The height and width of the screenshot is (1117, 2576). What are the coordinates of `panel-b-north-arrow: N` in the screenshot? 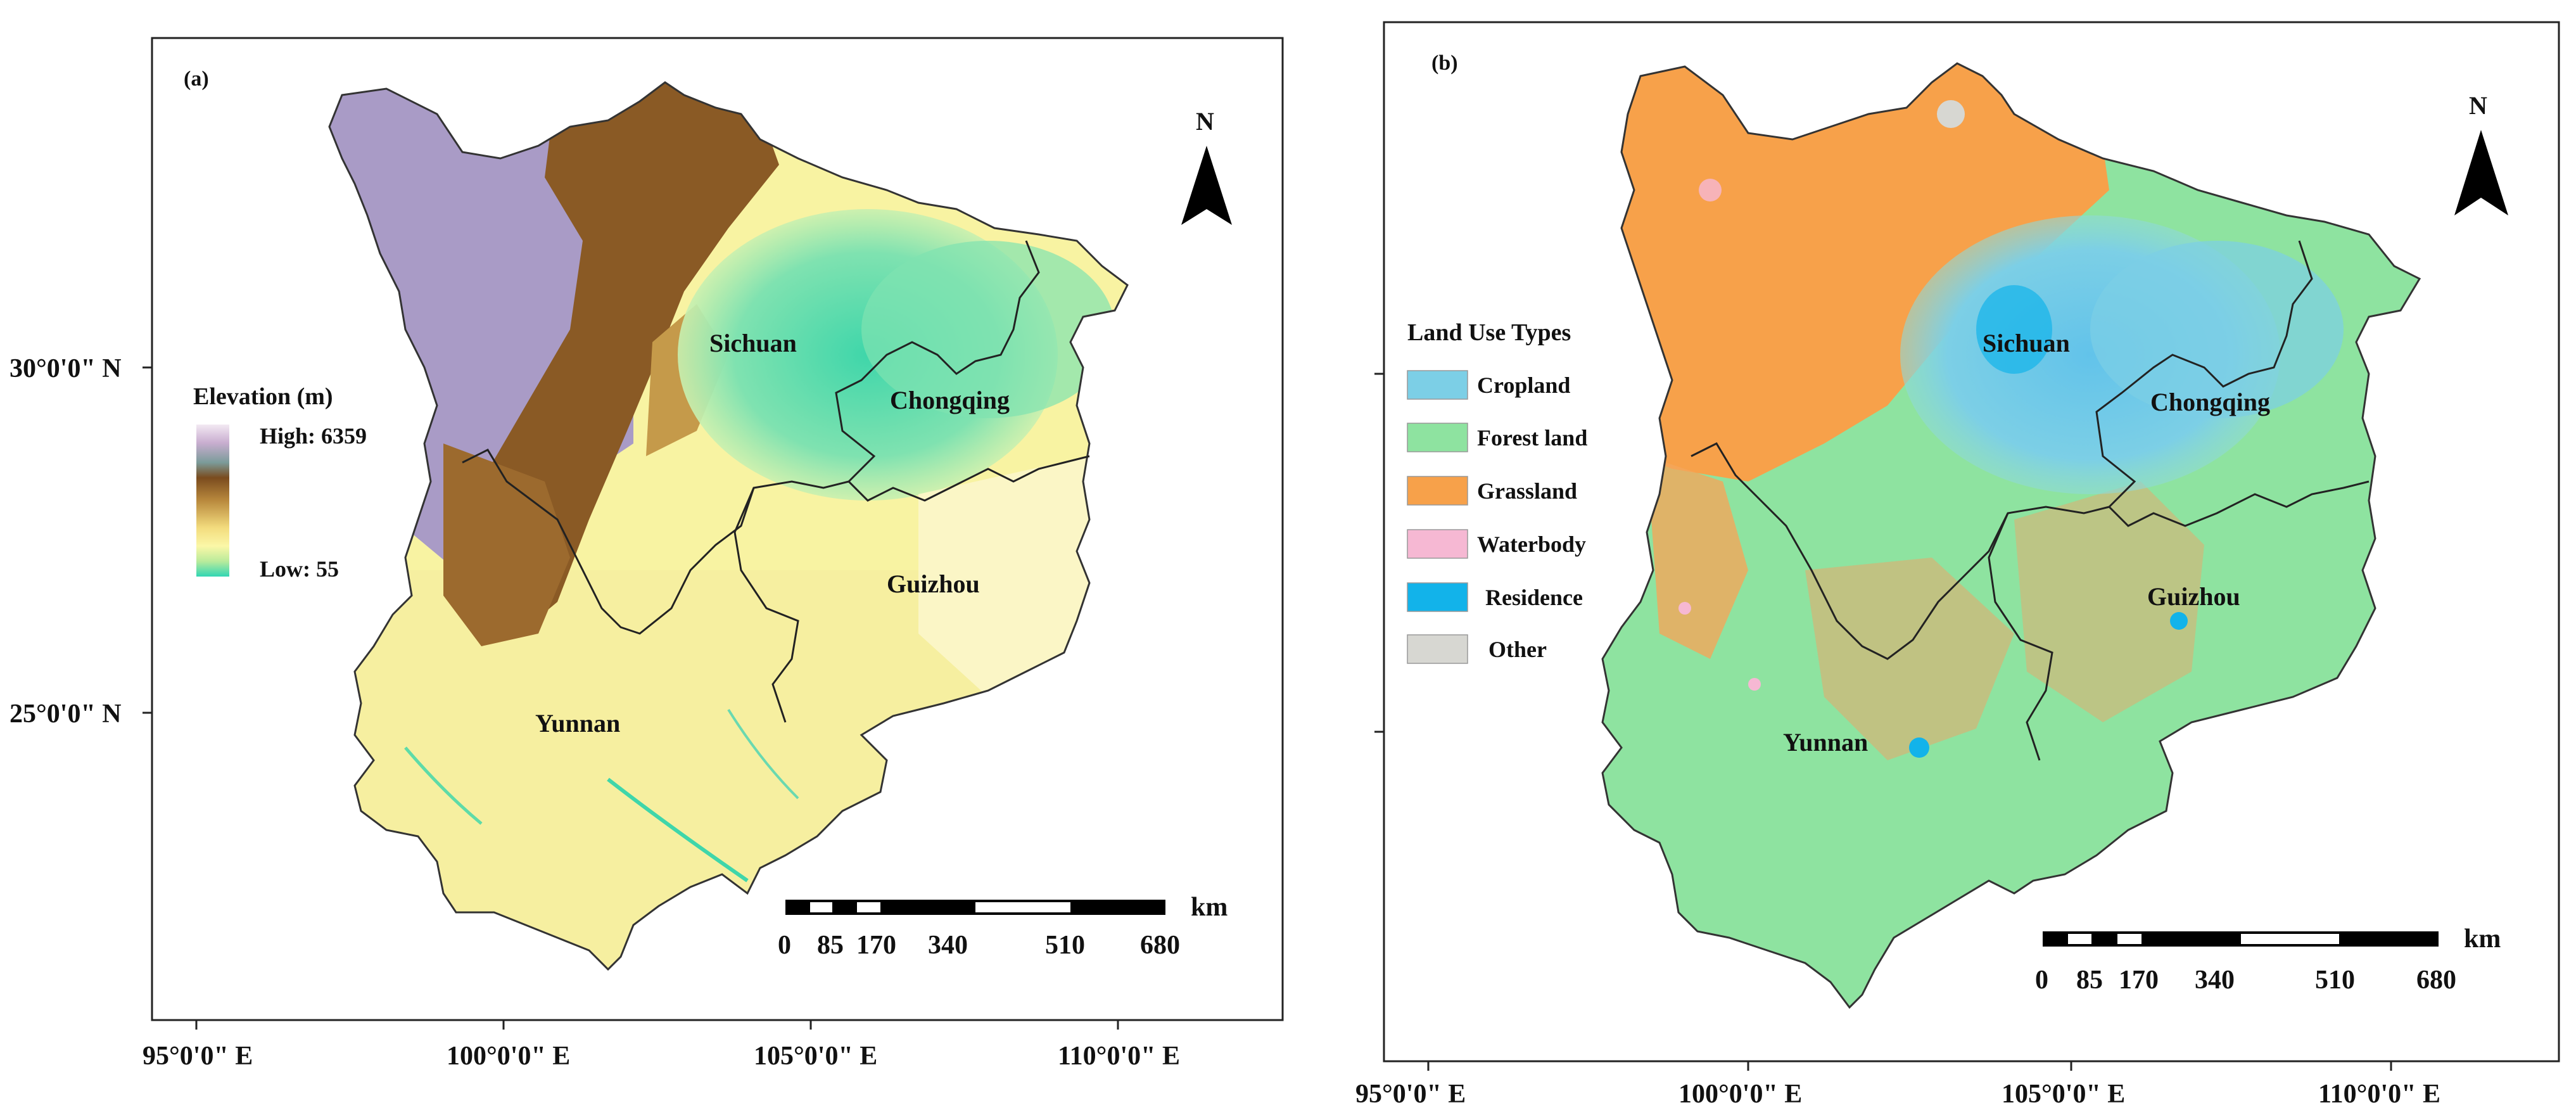 It's located at (2481, 153).